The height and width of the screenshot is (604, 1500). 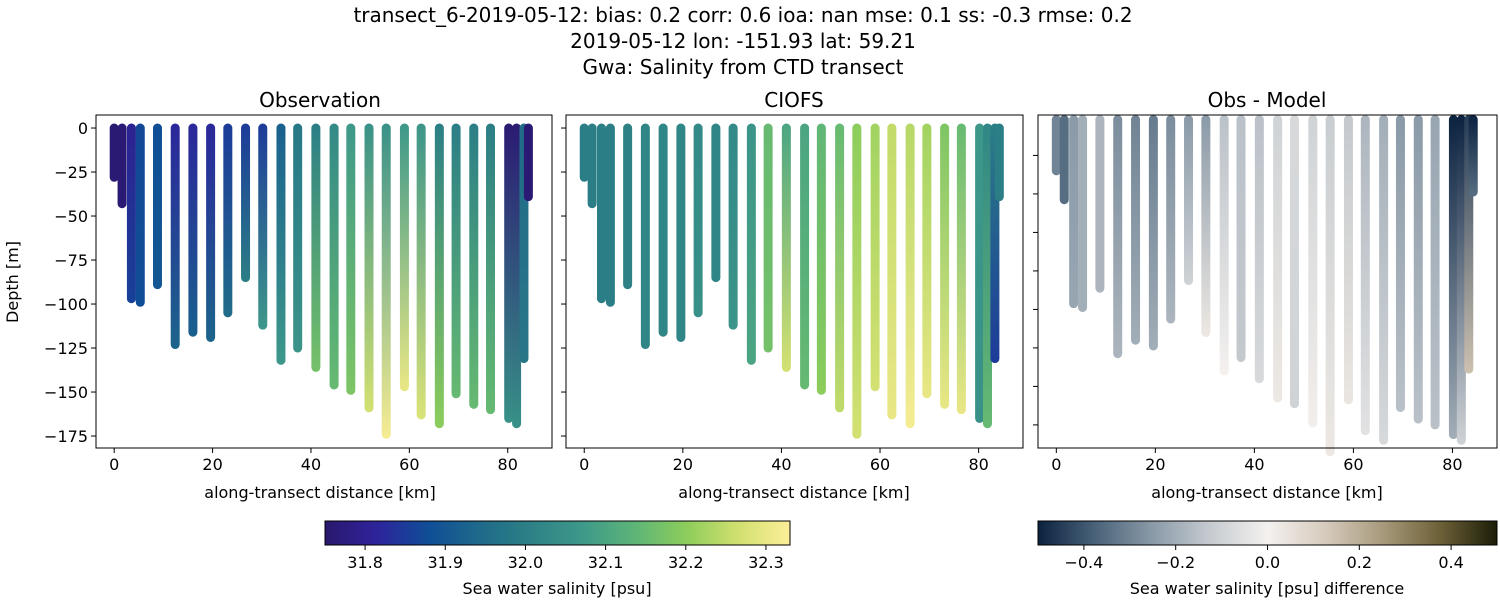 What do you see at coordinates (793, 492) in the screenshot?
I see `x-axis-label-ciofs: along-transect distance [km]` at bounding box center [793, 492].